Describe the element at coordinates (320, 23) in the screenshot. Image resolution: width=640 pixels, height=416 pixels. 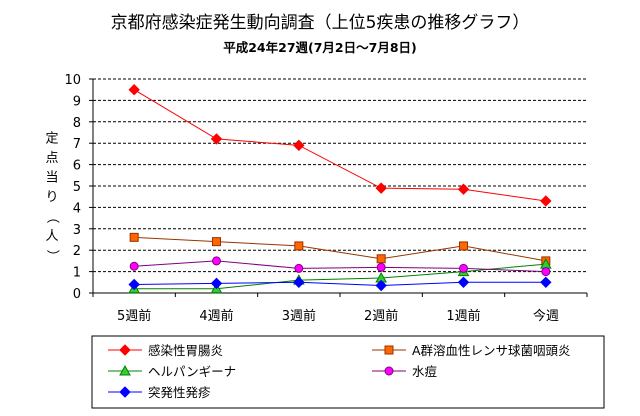
I see `chart-title: 京都府感染症発生動向調査（上位5疾患の推移グラフ）` at that location.